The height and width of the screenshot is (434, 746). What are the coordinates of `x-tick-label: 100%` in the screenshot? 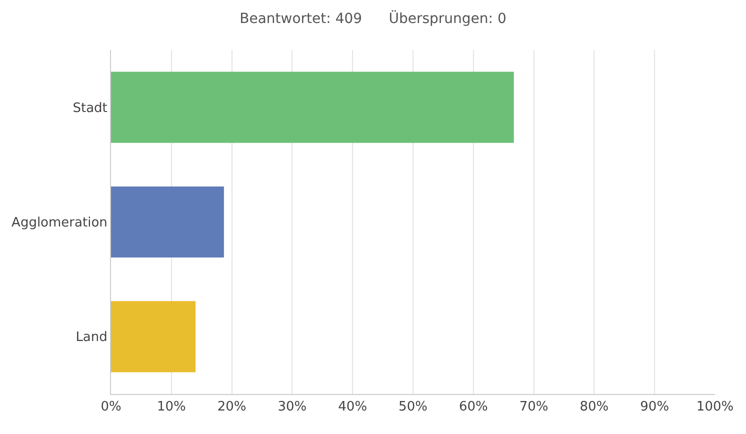 It's located at (715, 407).